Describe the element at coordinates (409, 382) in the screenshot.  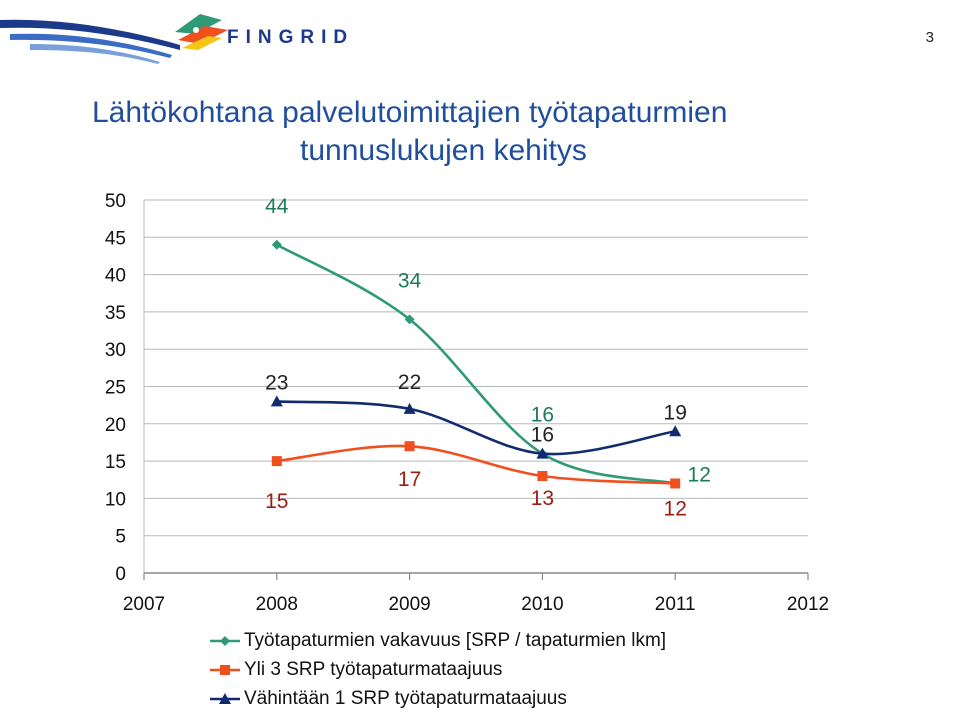
I see `data-label: 22` at that location.